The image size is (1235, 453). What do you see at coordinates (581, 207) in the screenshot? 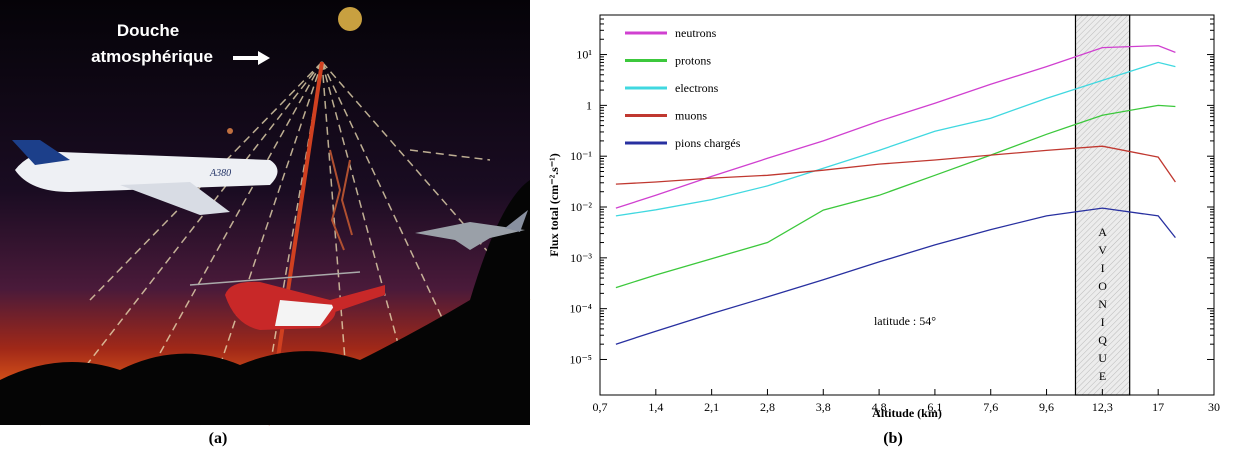
I see `y-tick-label: 10⁻²` at bounding box center [581, 207].